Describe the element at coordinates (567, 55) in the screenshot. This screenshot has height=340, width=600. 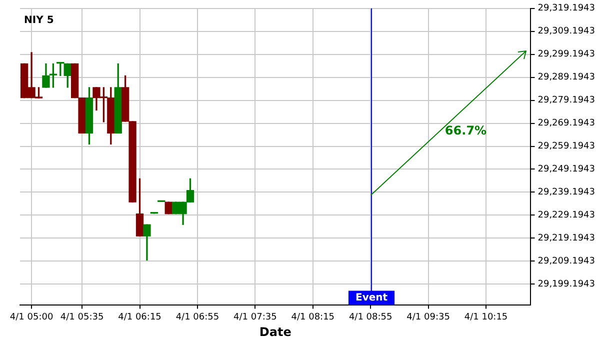
I see `y-tick-label: 29,299.1943` at that location.